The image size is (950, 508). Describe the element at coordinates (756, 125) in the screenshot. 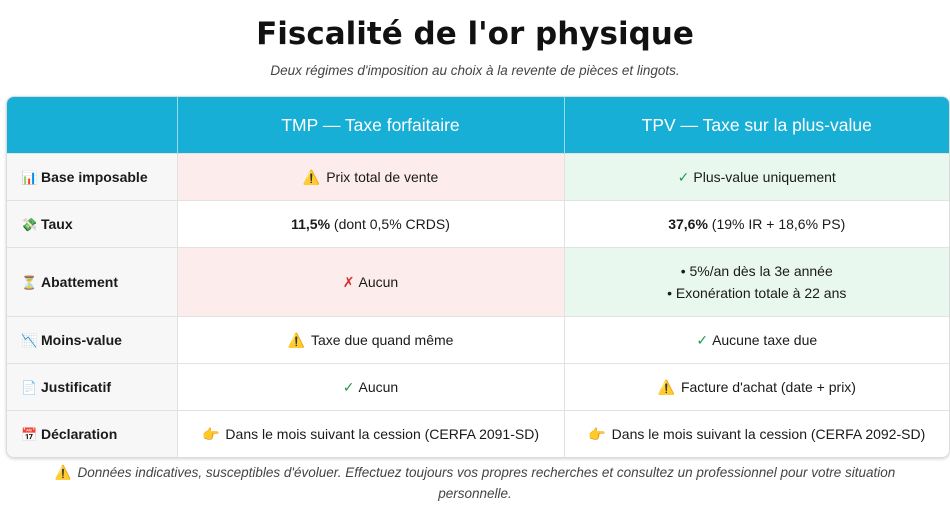

I see `header-tpv: TPV — Taxe sur la plus-value` at that location.